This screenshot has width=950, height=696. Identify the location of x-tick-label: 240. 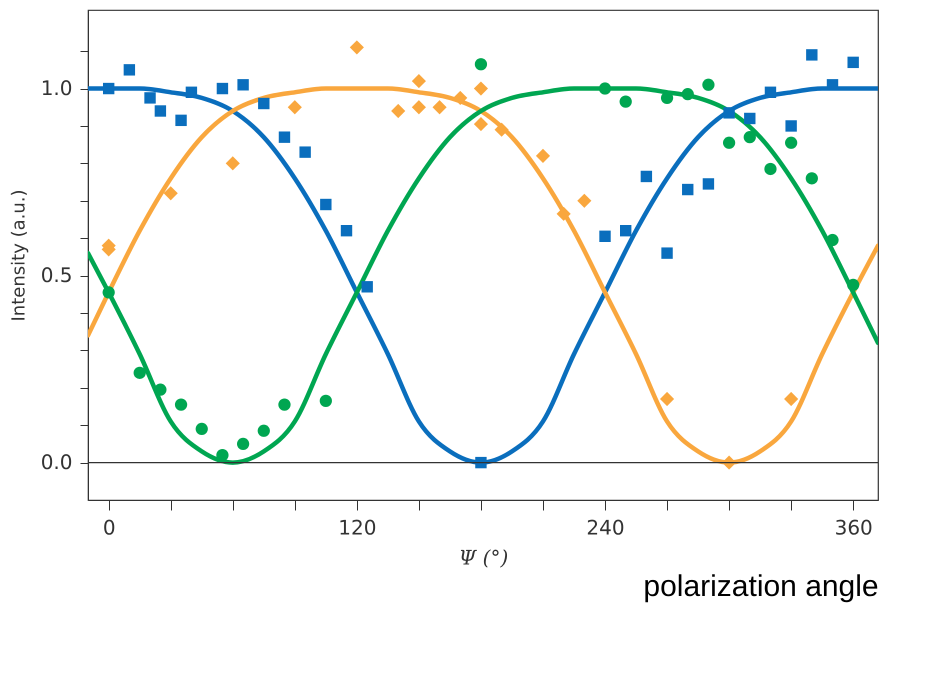
(605, 528).